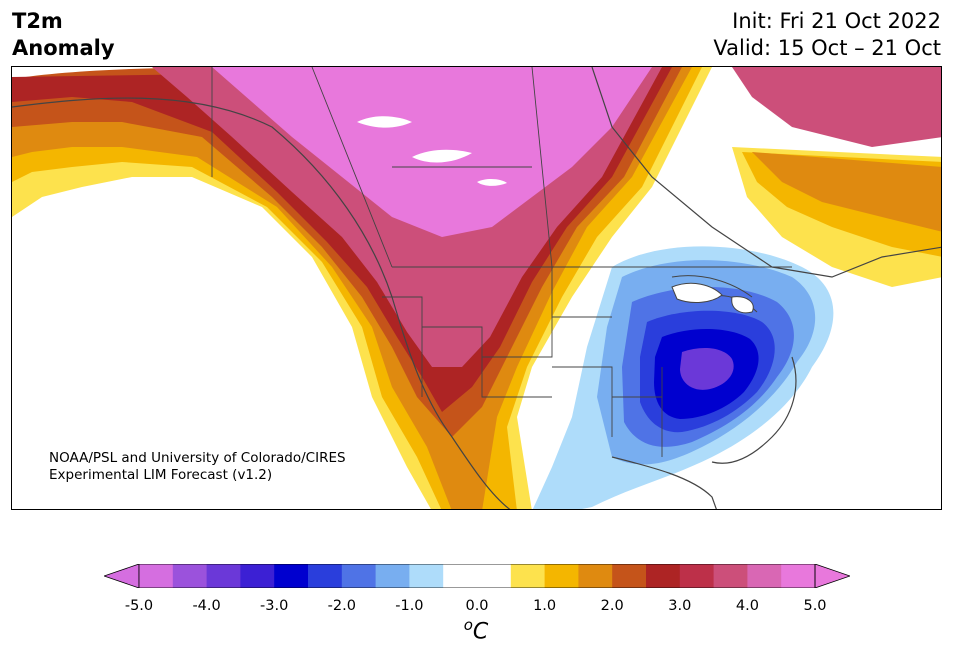 Image resolution: width=953 pixels, height=656 pixels. What do you see at coordinates (468, 625) in the screenshot?
I see `units-degree: o` at bounding box center [468, 625].